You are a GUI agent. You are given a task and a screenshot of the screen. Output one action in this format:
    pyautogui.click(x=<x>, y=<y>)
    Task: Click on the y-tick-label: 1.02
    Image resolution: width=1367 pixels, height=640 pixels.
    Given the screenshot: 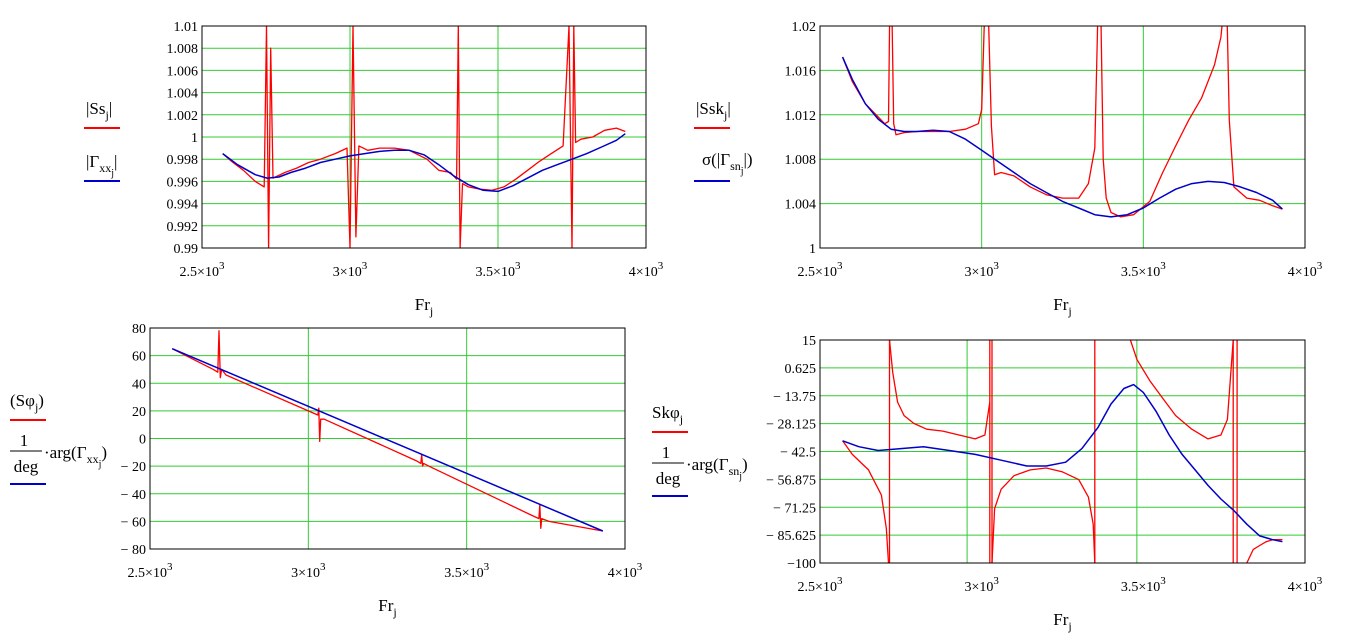 What is the action you would take?
    pyautogui.click(x=804, y=27)
    